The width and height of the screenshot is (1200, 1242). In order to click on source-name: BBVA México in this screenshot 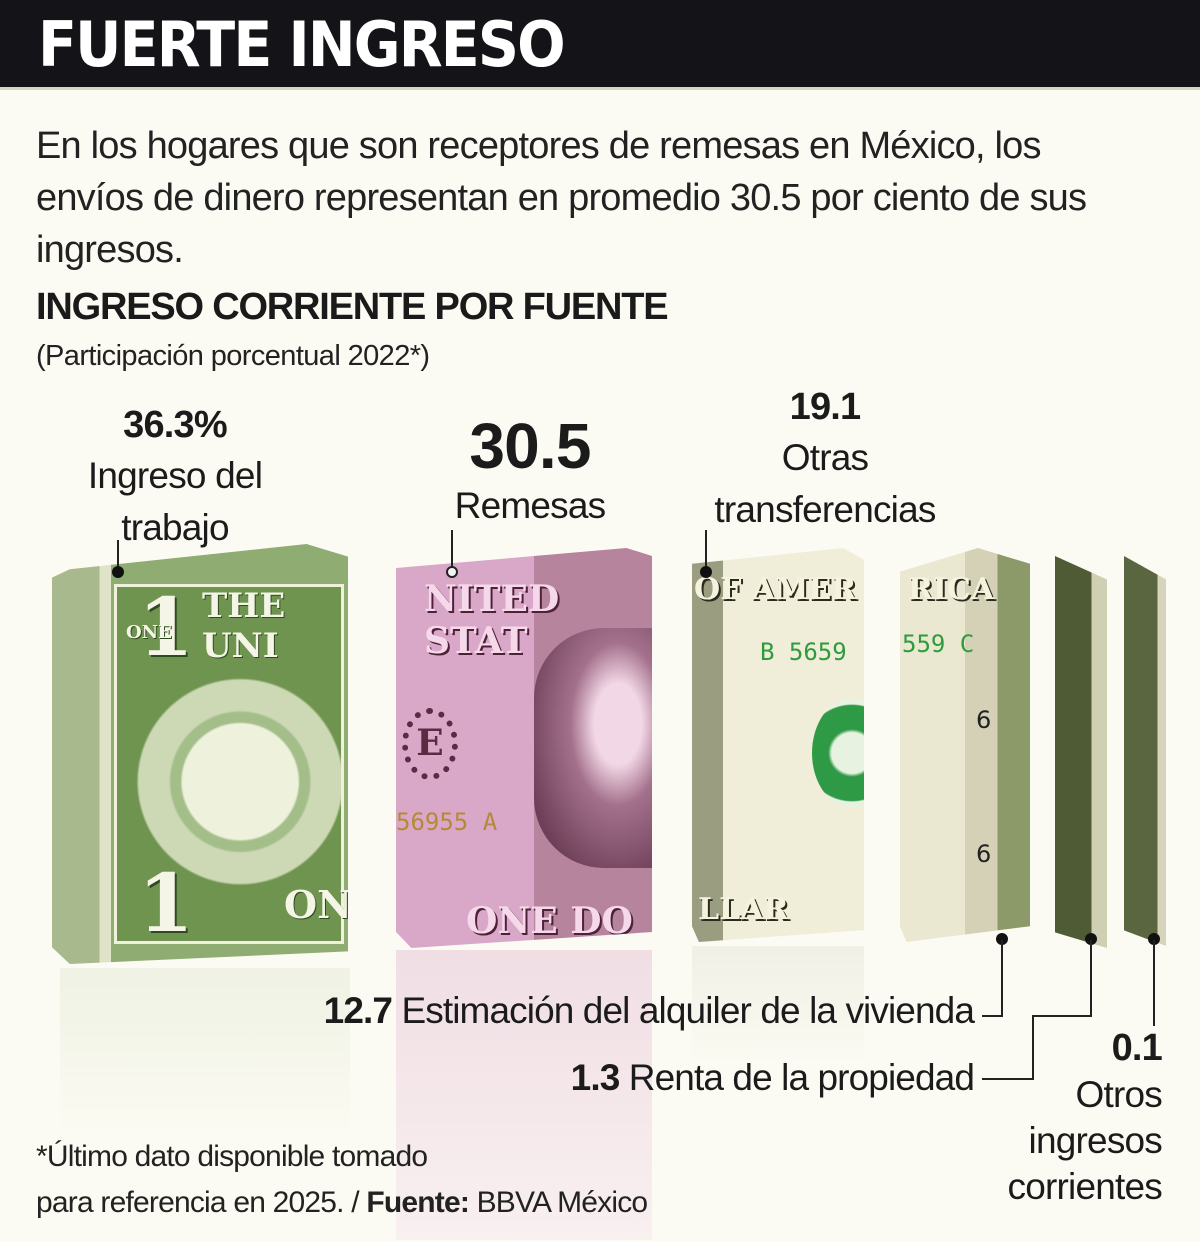, I will do `click(559, 1202)`.